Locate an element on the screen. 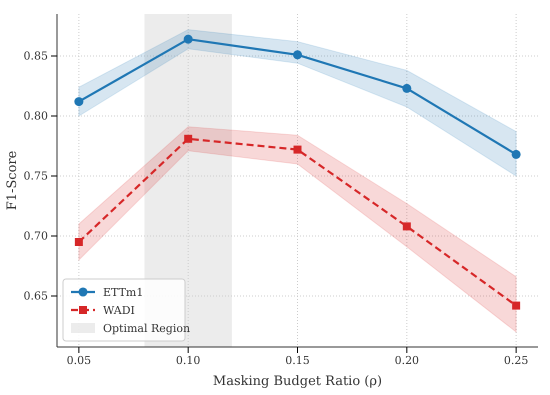 This screenshot has height=395, width=550. y-tick-label: 0.85 is located at coordinates (36, 56).